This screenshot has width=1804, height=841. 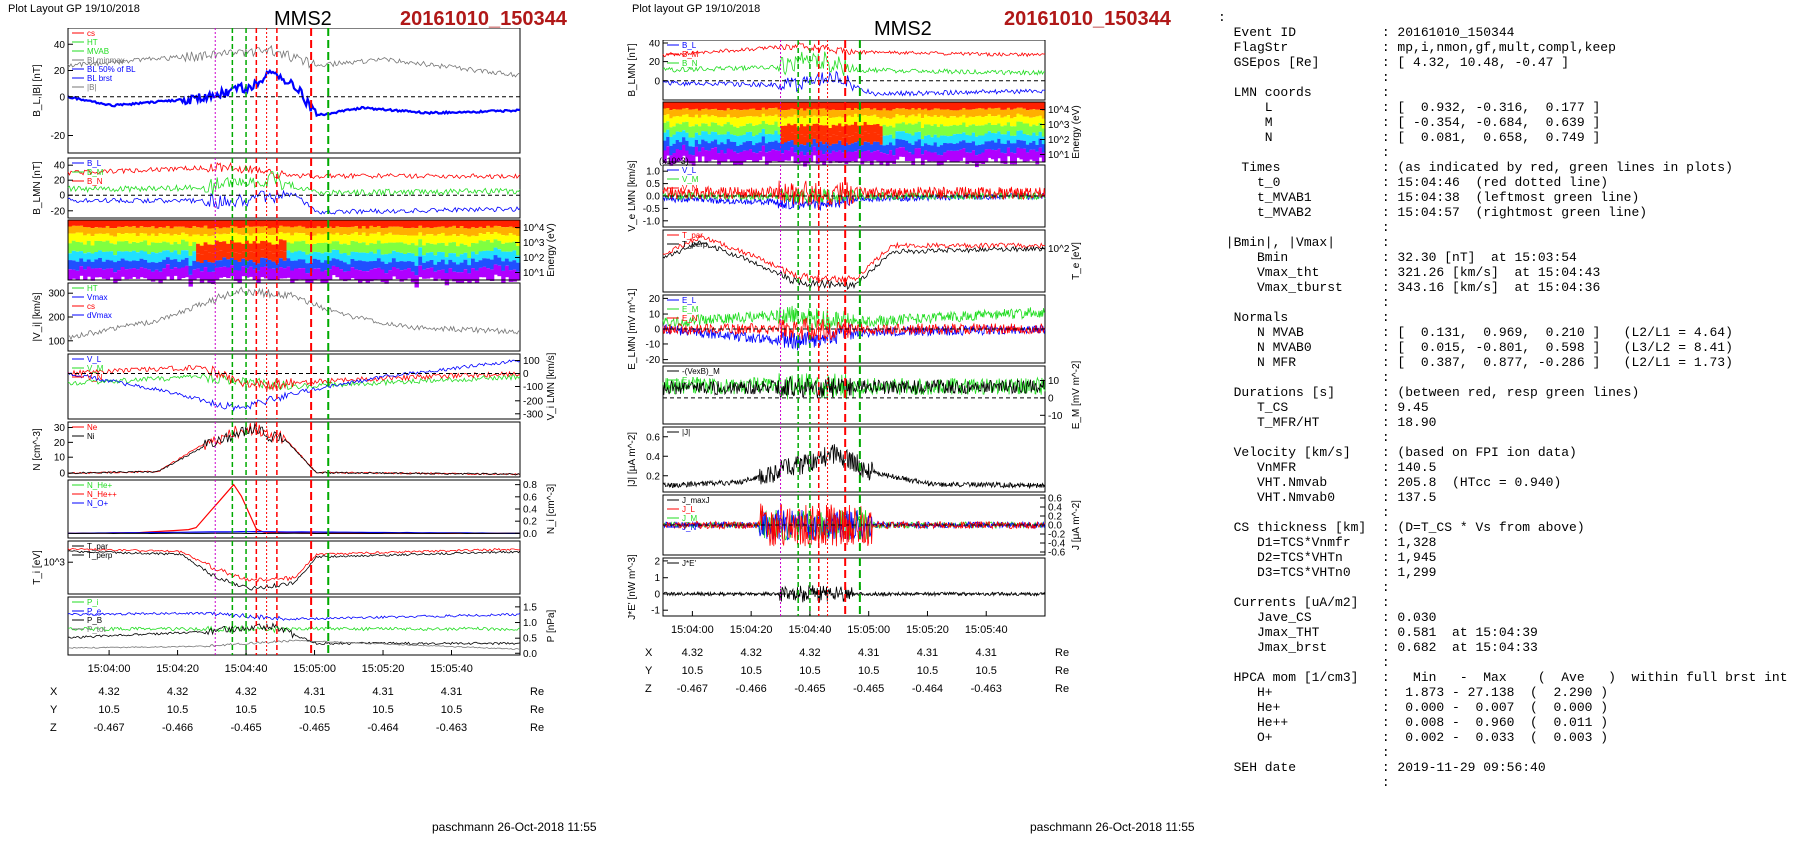 I want to click on ephem-row-label: Y, so click(x=649, y=671).